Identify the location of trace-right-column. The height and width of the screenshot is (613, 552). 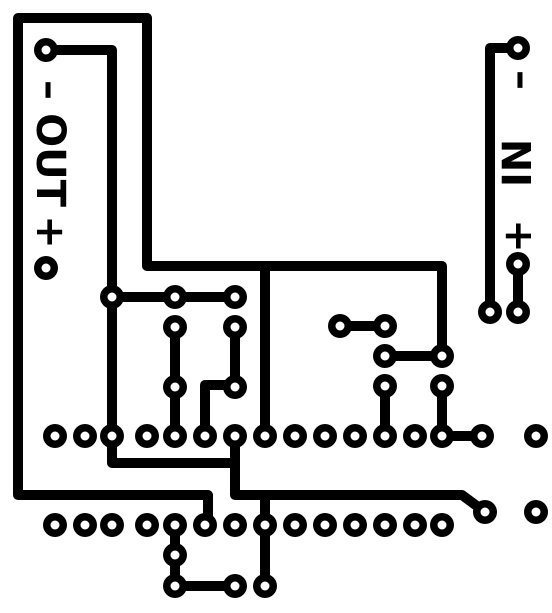
(220, 381).